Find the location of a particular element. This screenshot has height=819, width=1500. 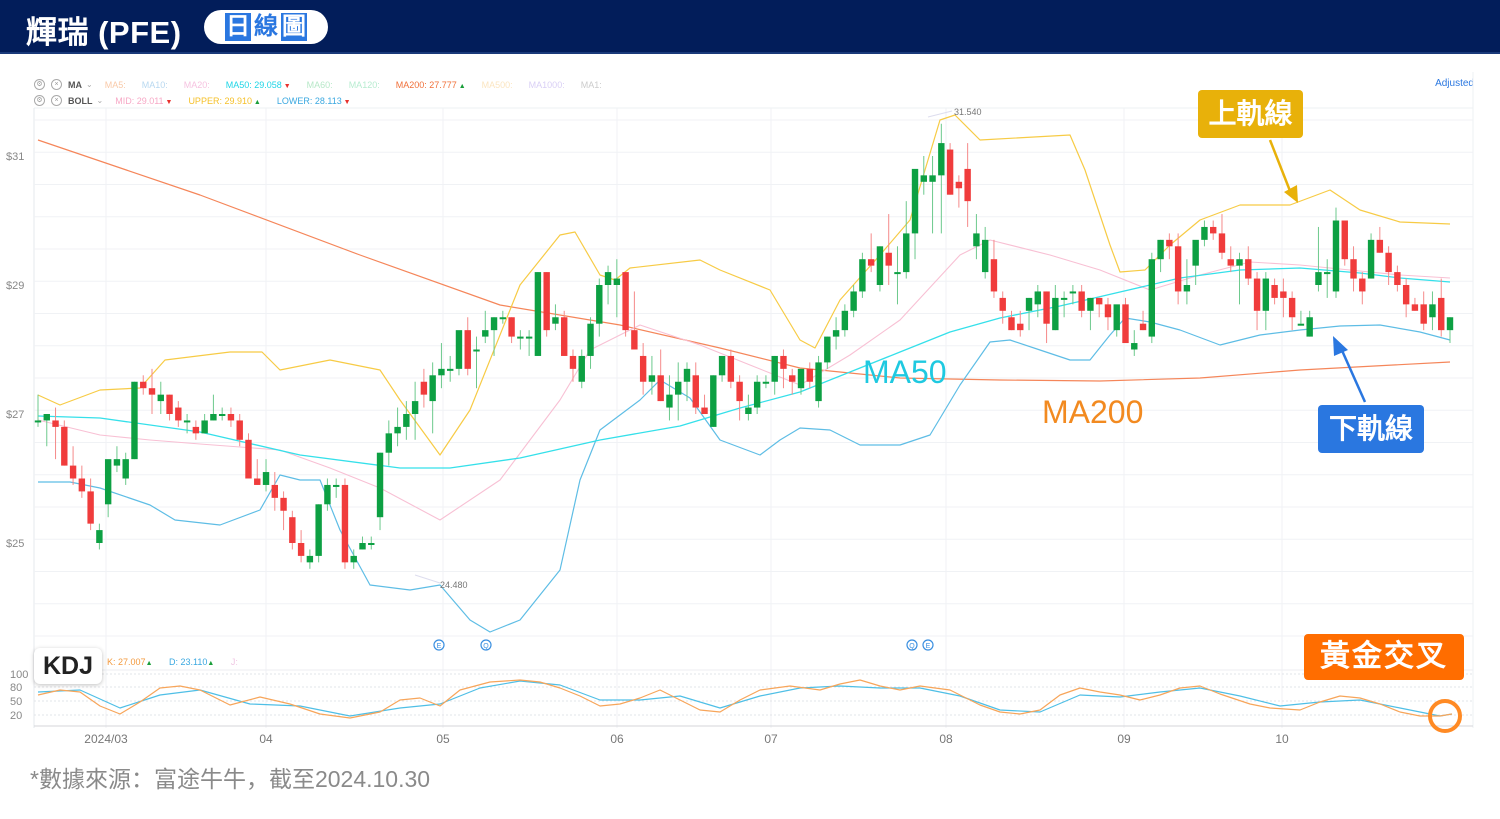

kdj-k-value: 27.007 is located at coordinates (132, 662).